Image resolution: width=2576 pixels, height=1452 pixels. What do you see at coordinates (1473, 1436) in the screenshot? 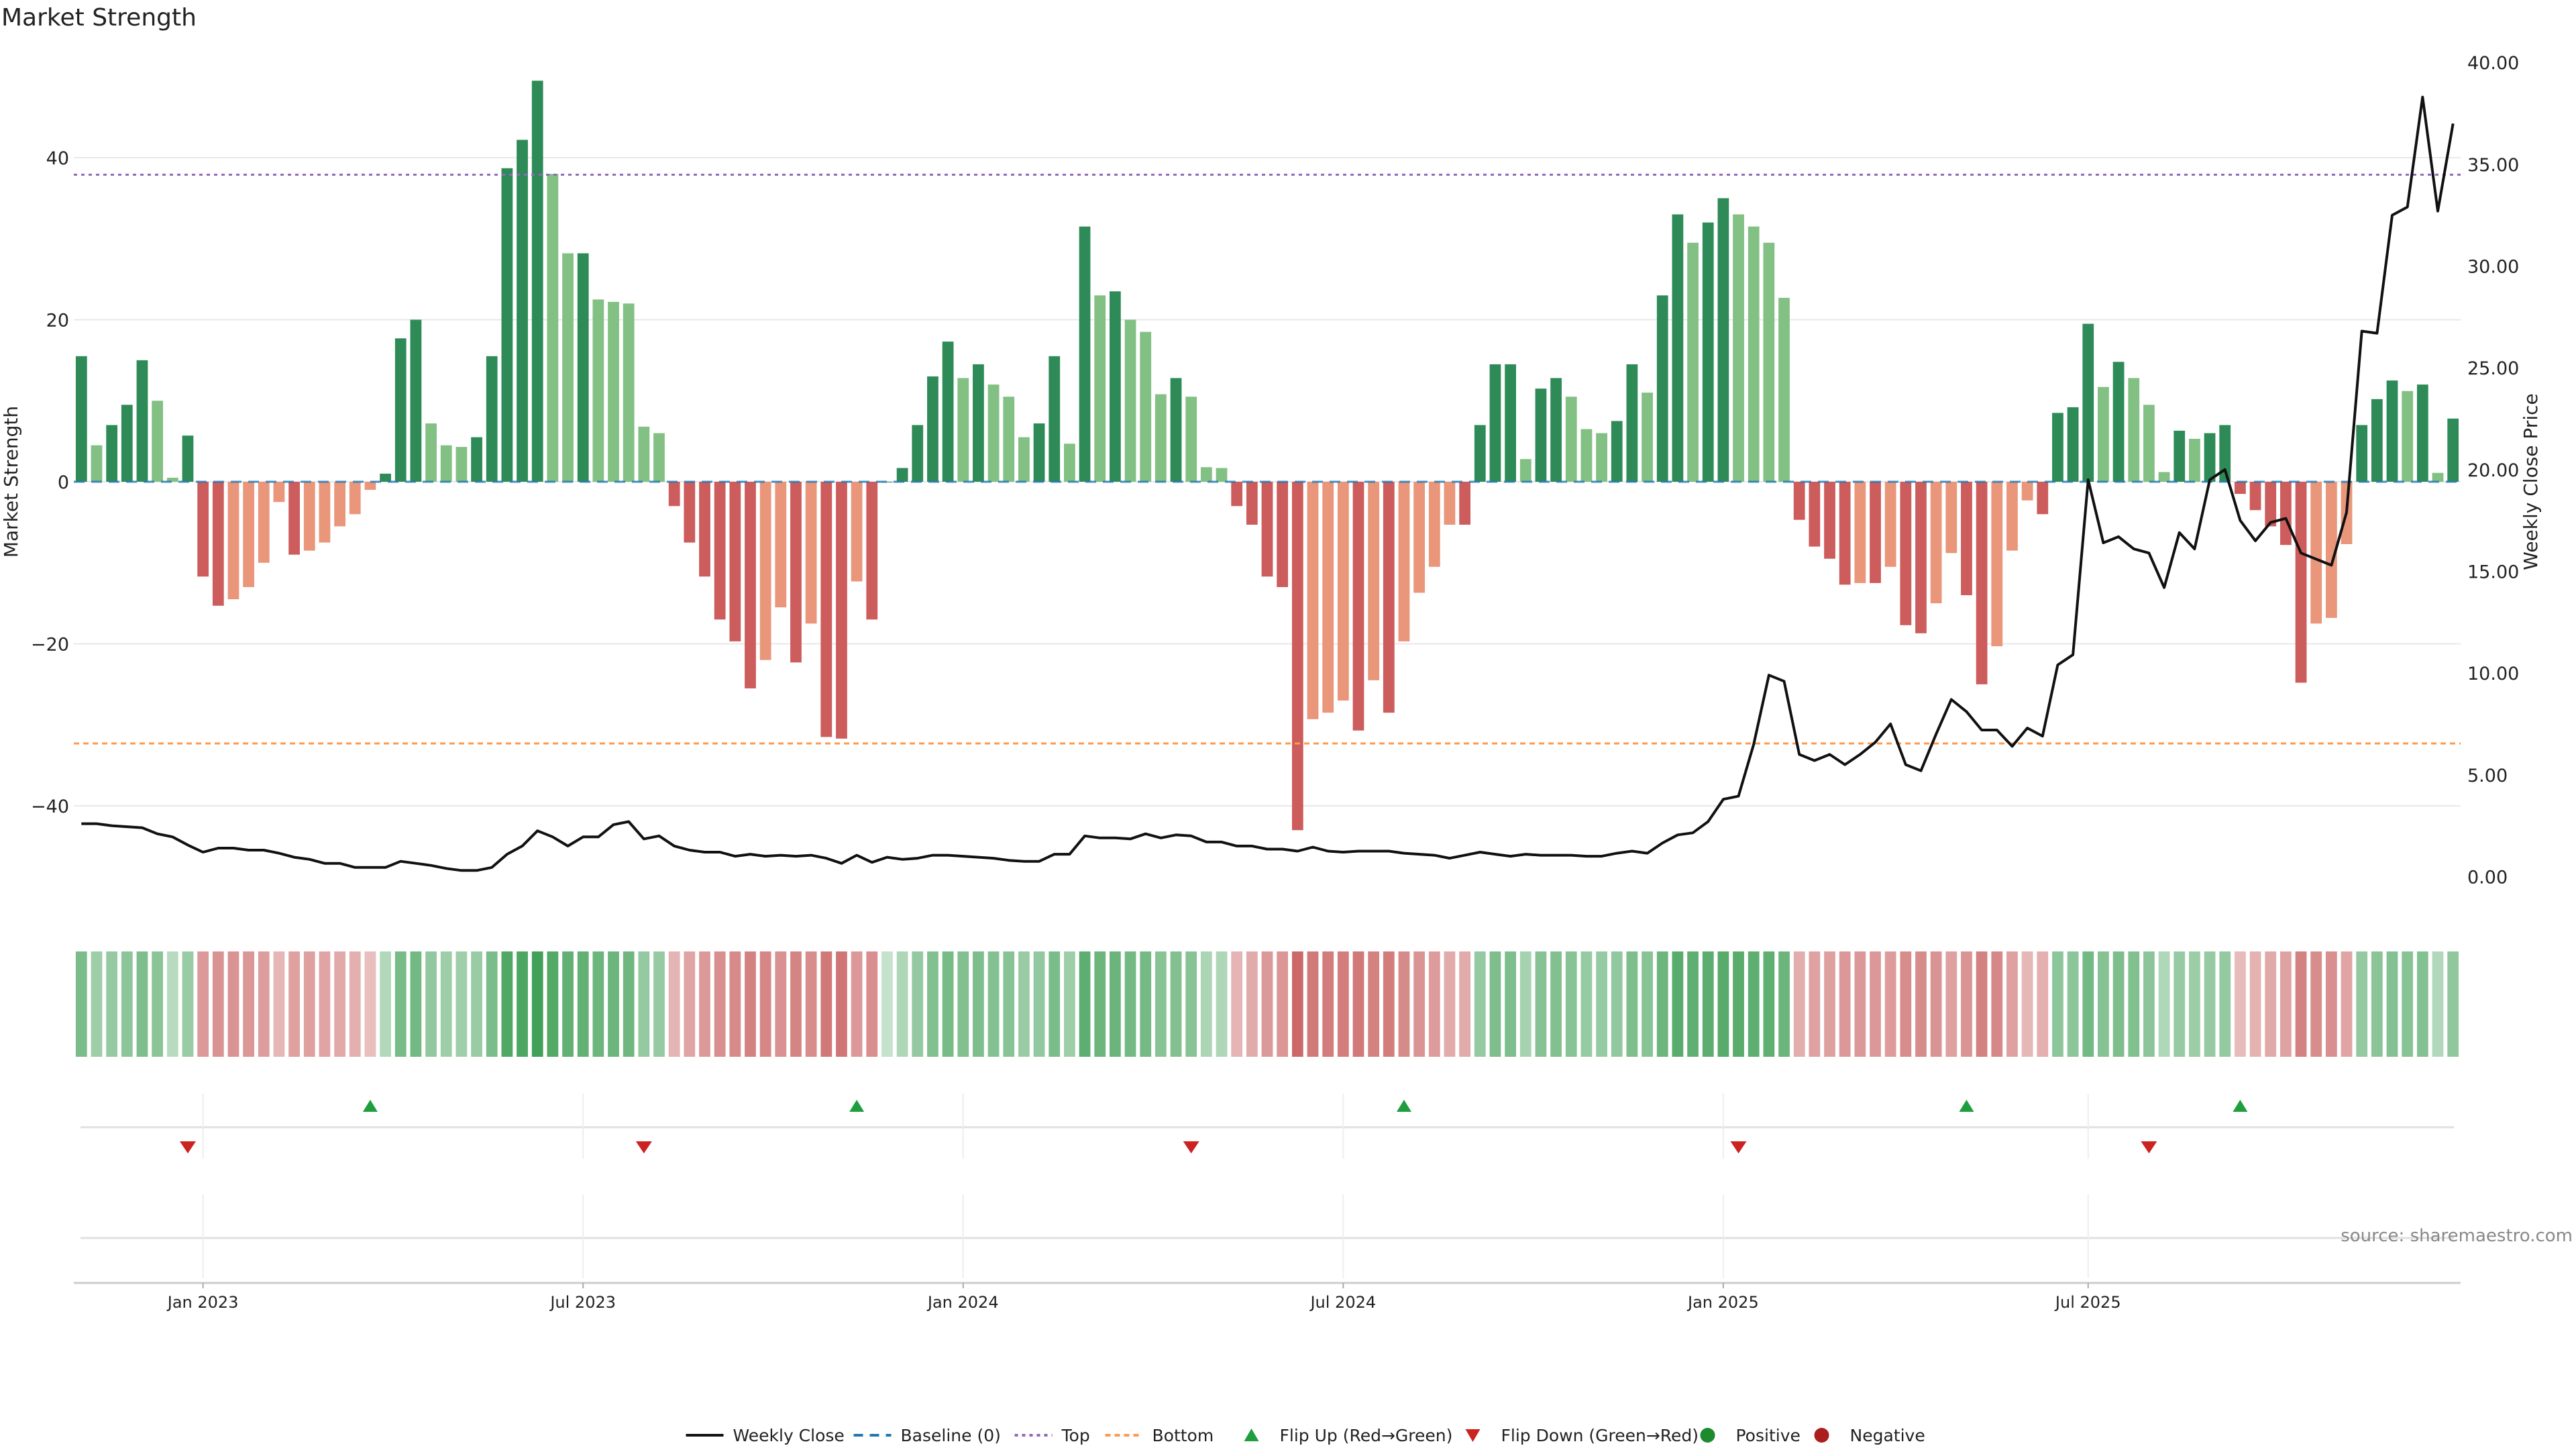
I see `legend-swatch` at bounding box center [1473, 1436].